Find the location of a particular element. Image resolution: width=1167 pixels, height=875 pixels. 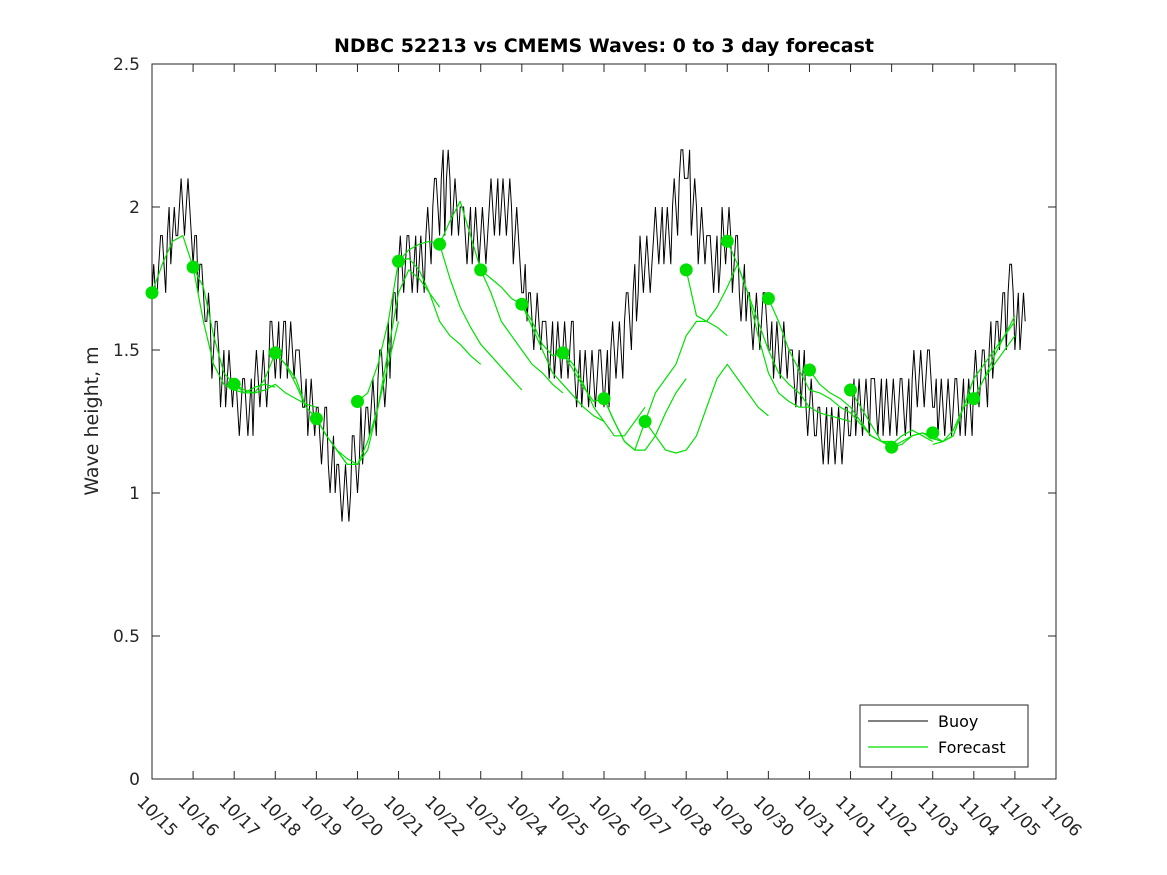

x-tick-label: 10/23 is located at coordinates (485, 816).